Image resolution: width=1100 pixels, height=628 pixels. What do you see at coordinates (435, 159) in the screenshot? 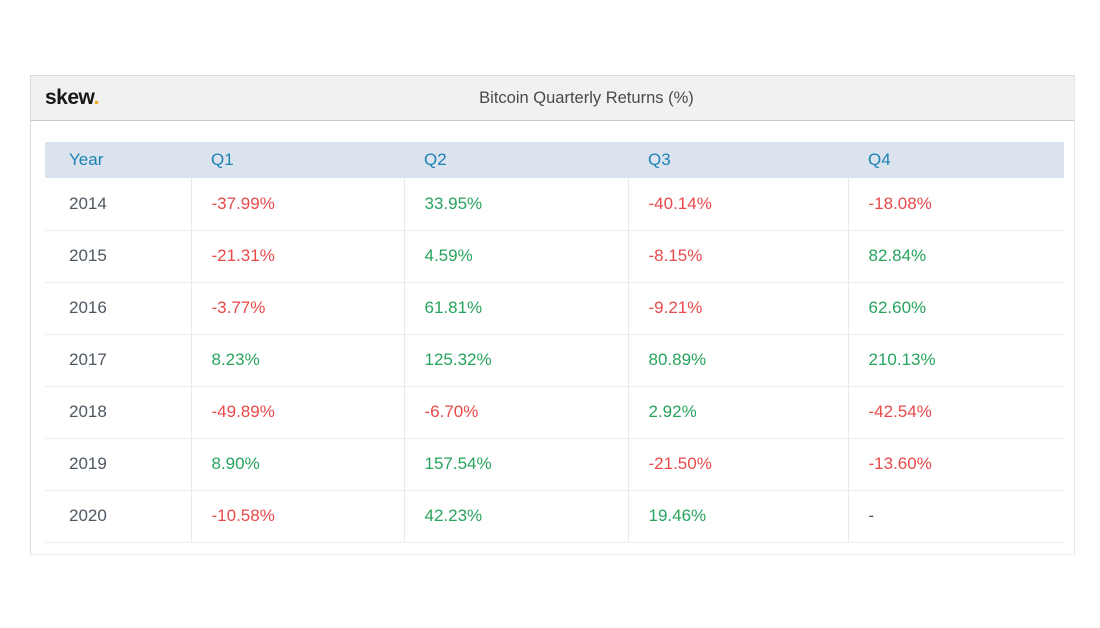
I see `column-header-q2: Q2` at bounding box center [435, 159].